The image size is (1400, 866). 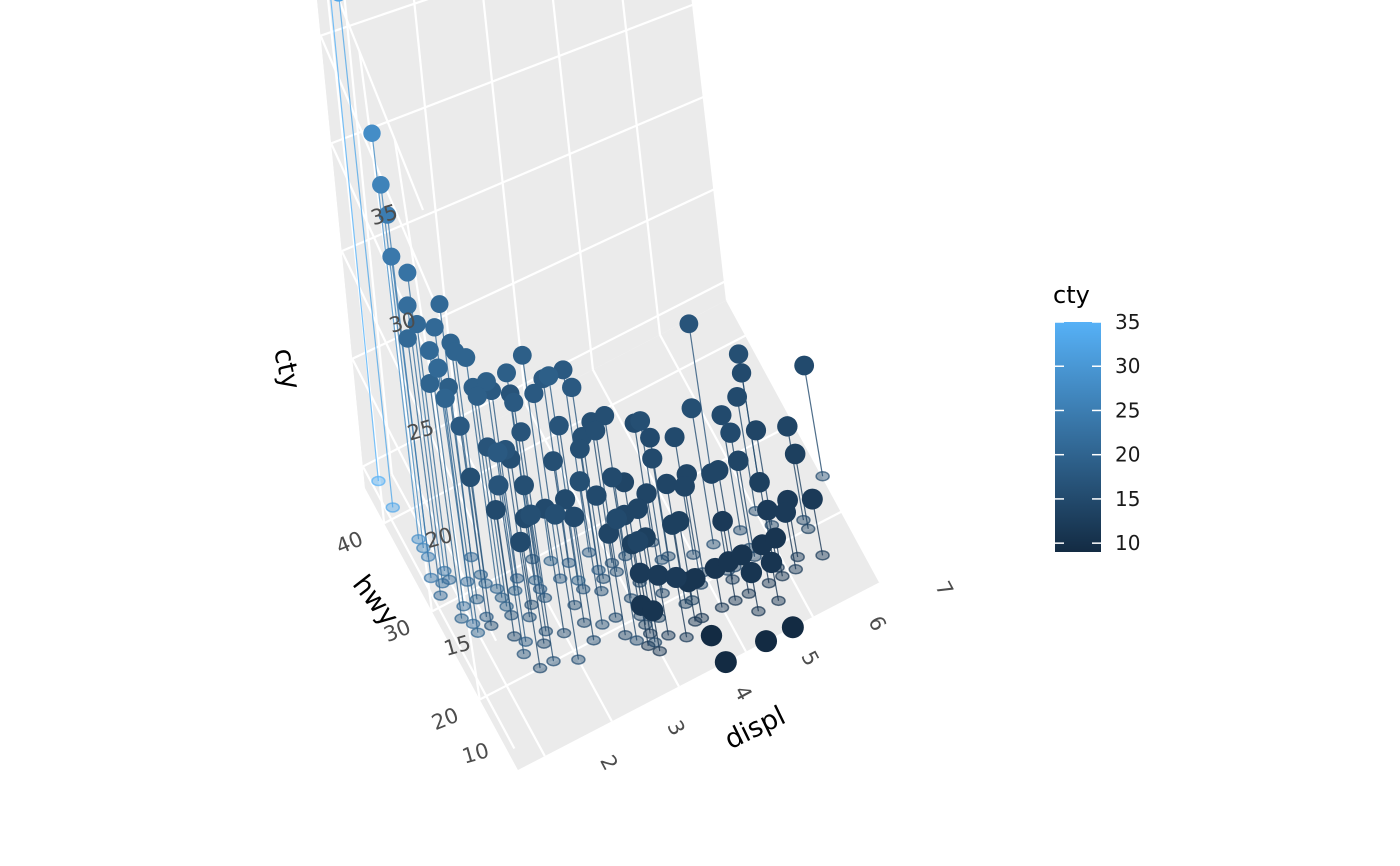 I want to click on x-tick-label: 6, so click(x=876, y=623).